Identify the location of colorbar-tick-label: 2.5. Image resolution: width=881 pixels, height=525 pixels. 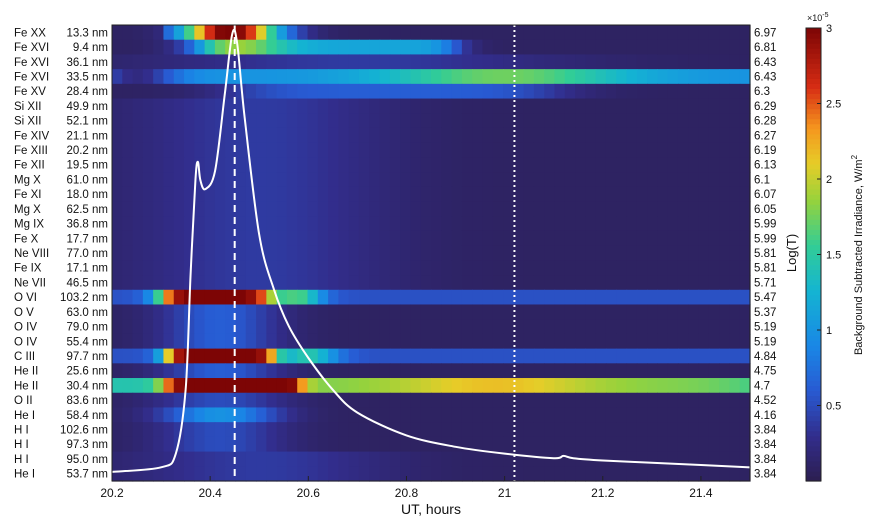
(833, 105).